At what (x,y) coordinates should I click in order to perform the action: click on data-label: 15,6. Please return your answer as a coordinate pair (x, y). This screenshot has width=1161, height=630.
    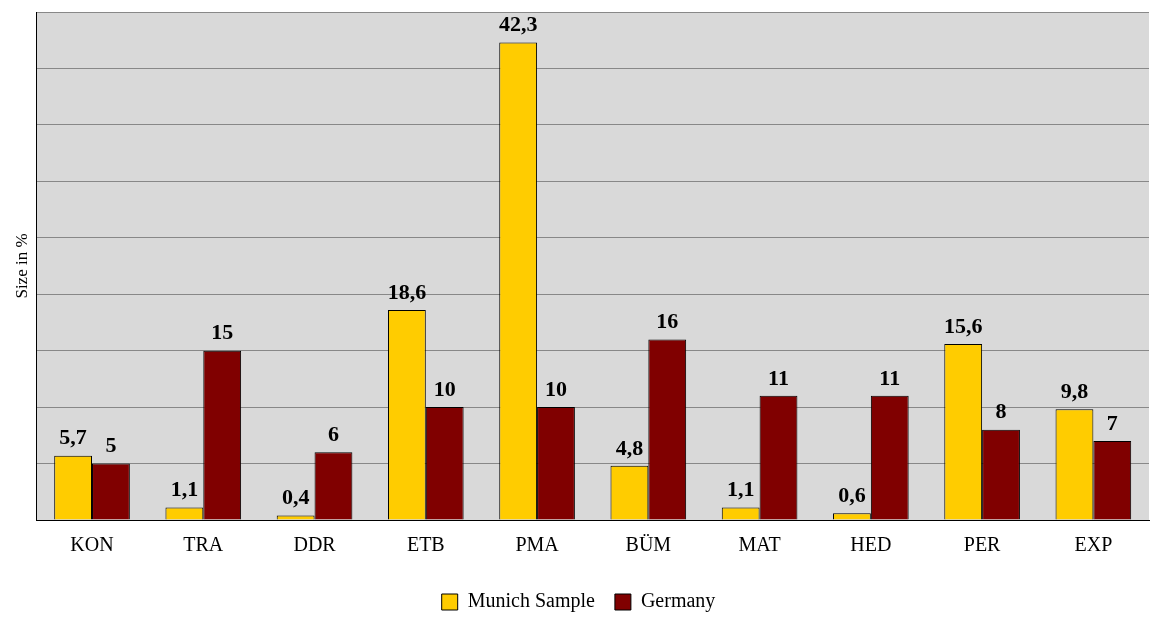
    Looking at the image, I should click on (963, 325).